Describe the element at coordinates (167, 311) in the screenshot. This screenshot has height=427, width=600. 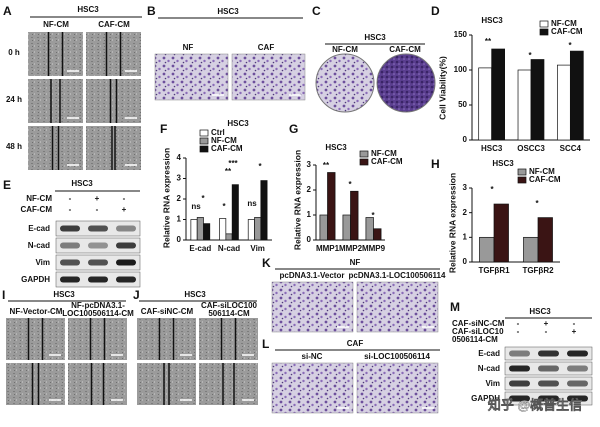
I see `column-label: CAF-siNC-CM` at that location.